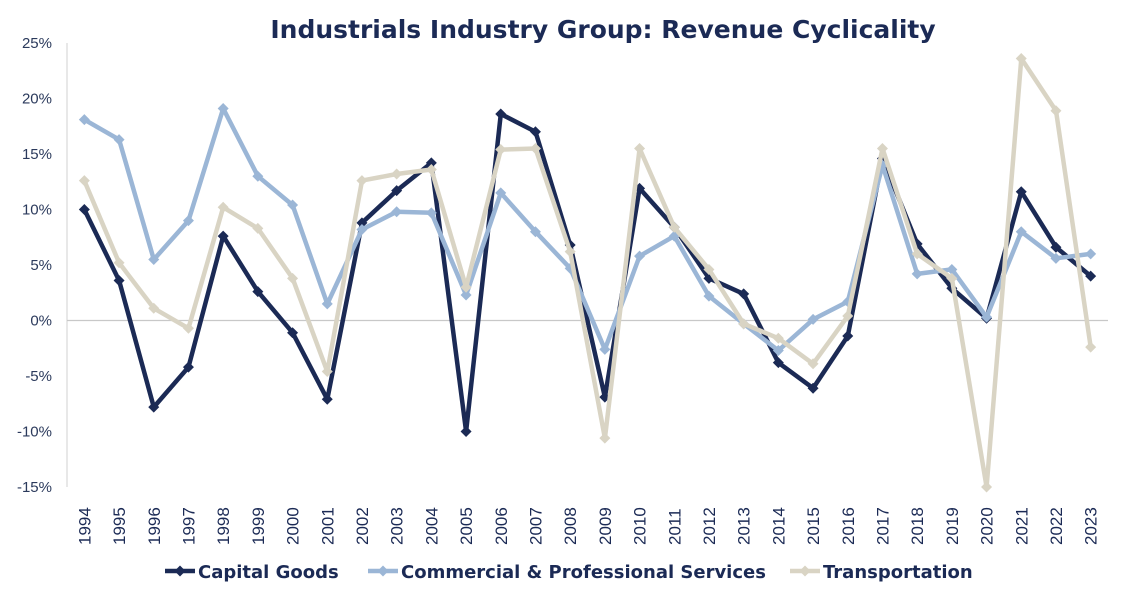  Describe the element at coordinates (37, 210) in the screenshot. I see `y-tick-label: 10%` at that location.